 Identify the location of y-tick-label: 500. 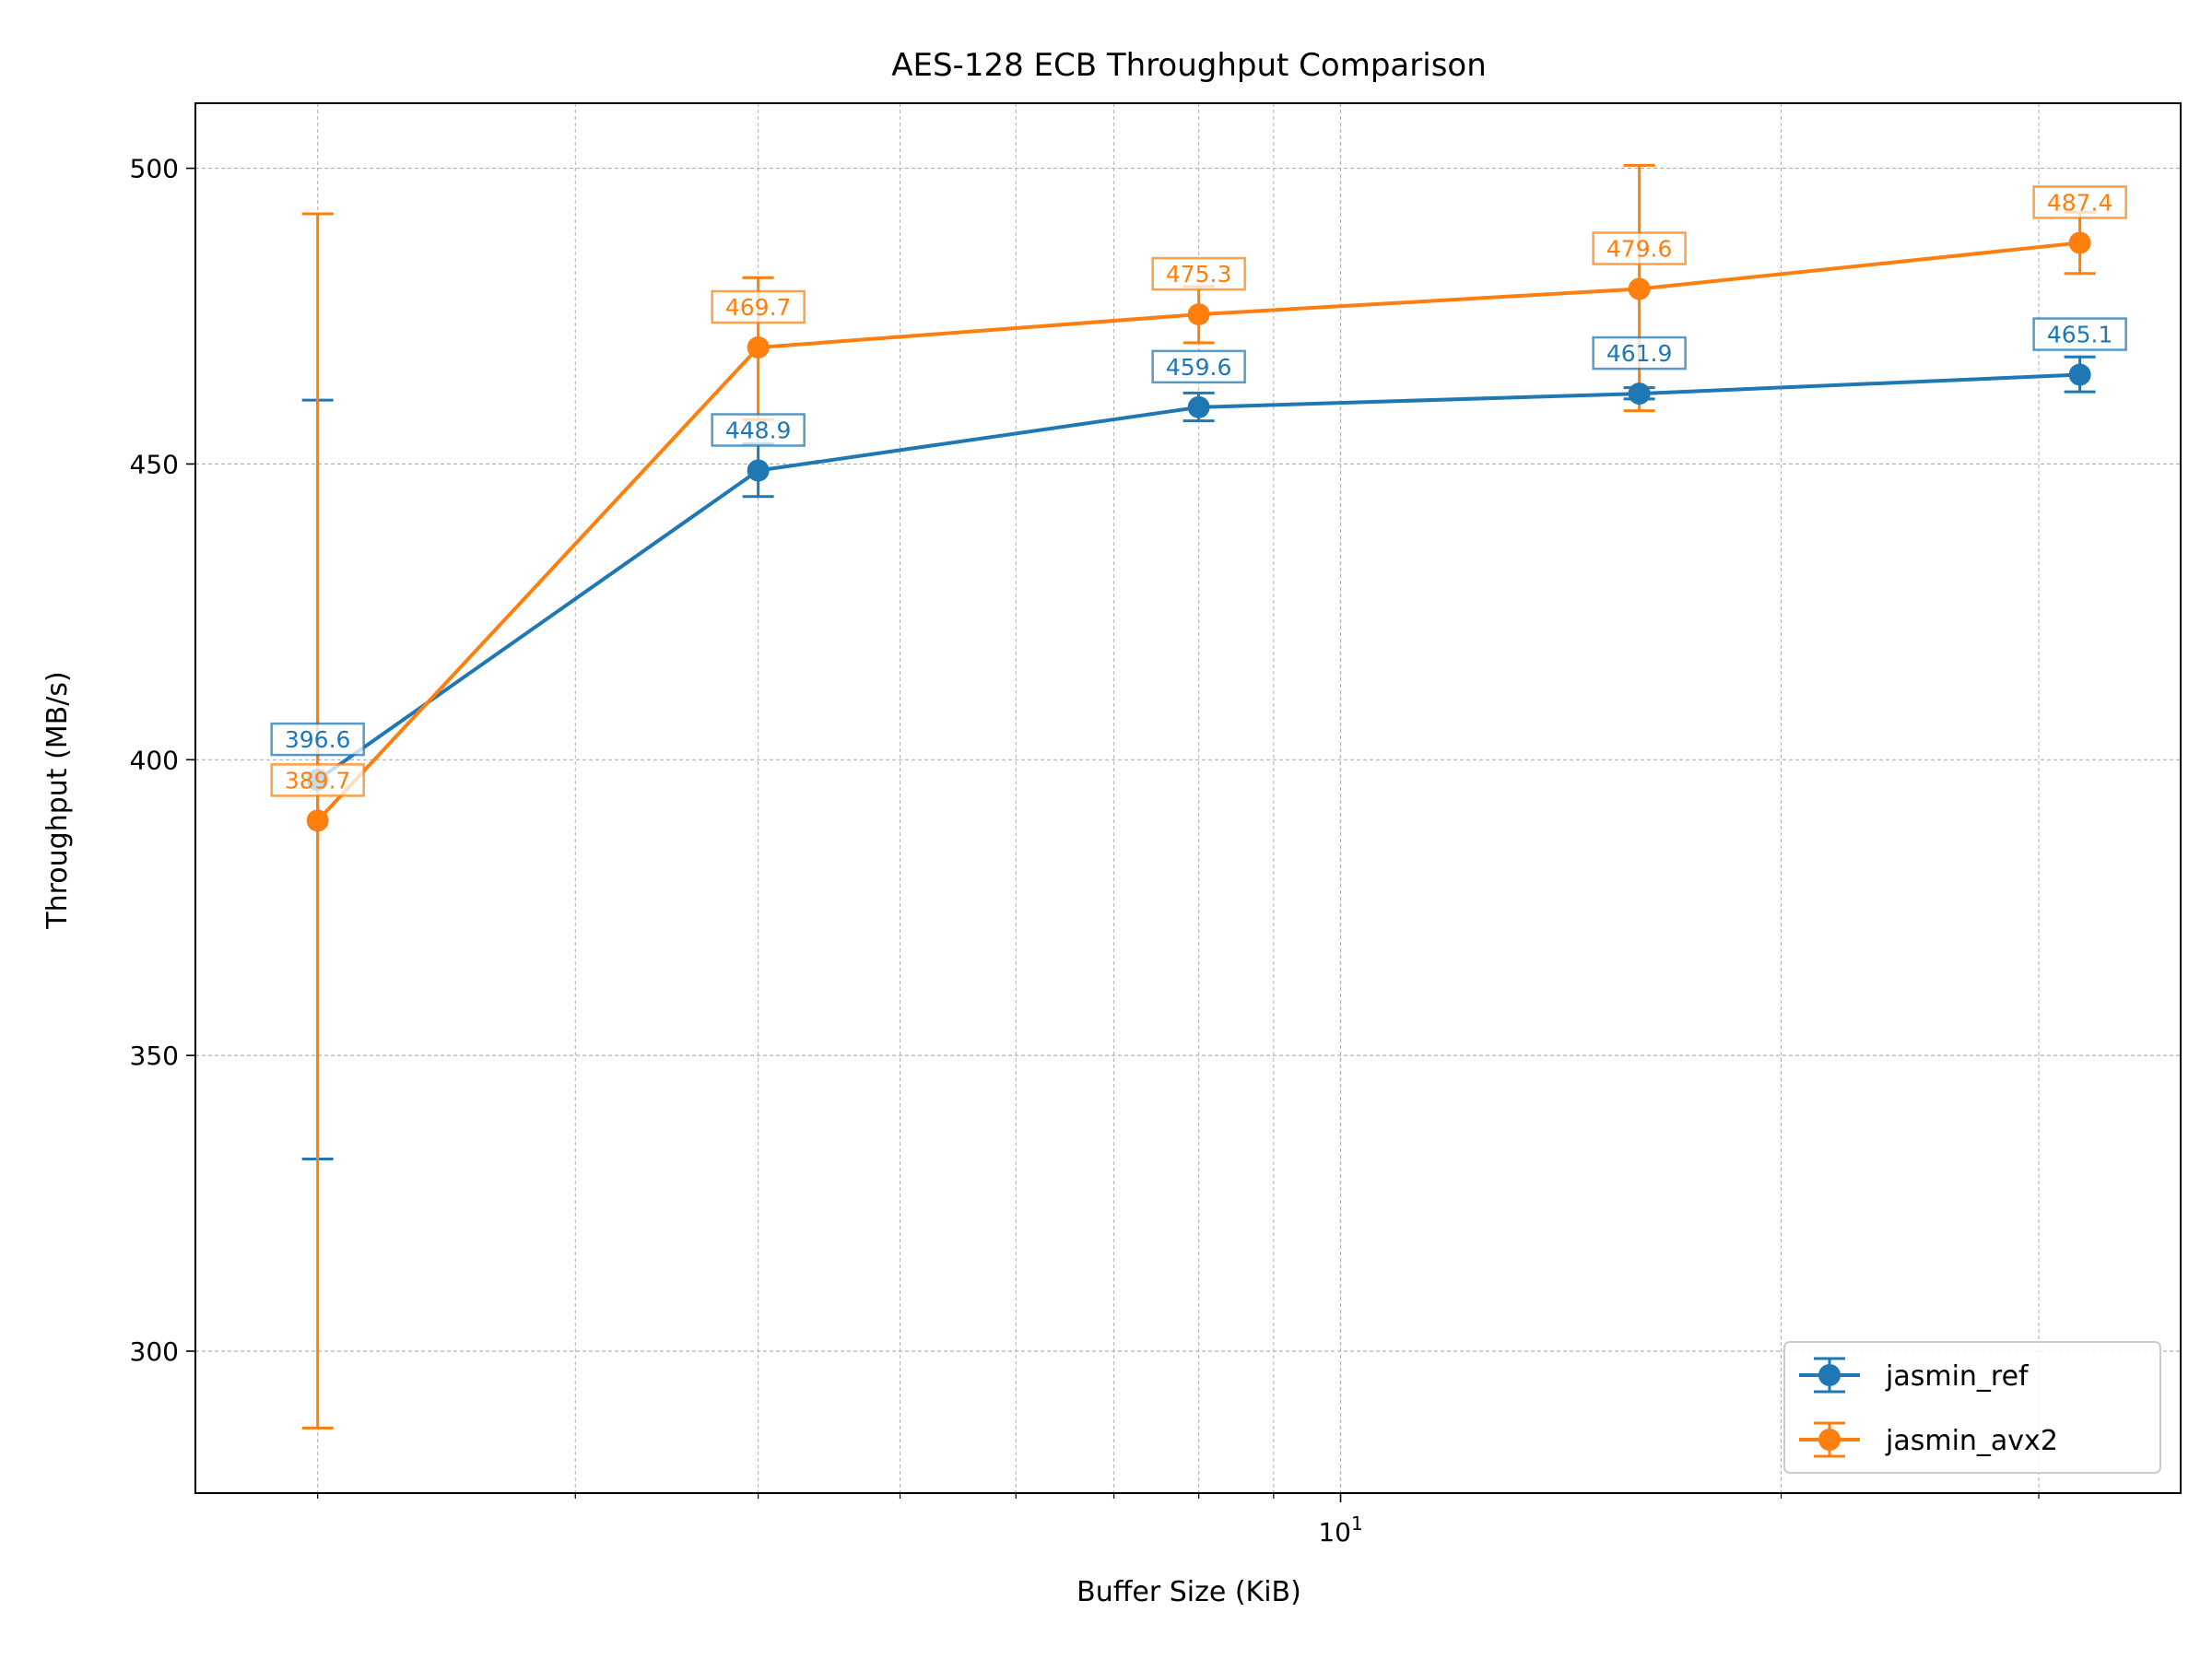
(154, 169).